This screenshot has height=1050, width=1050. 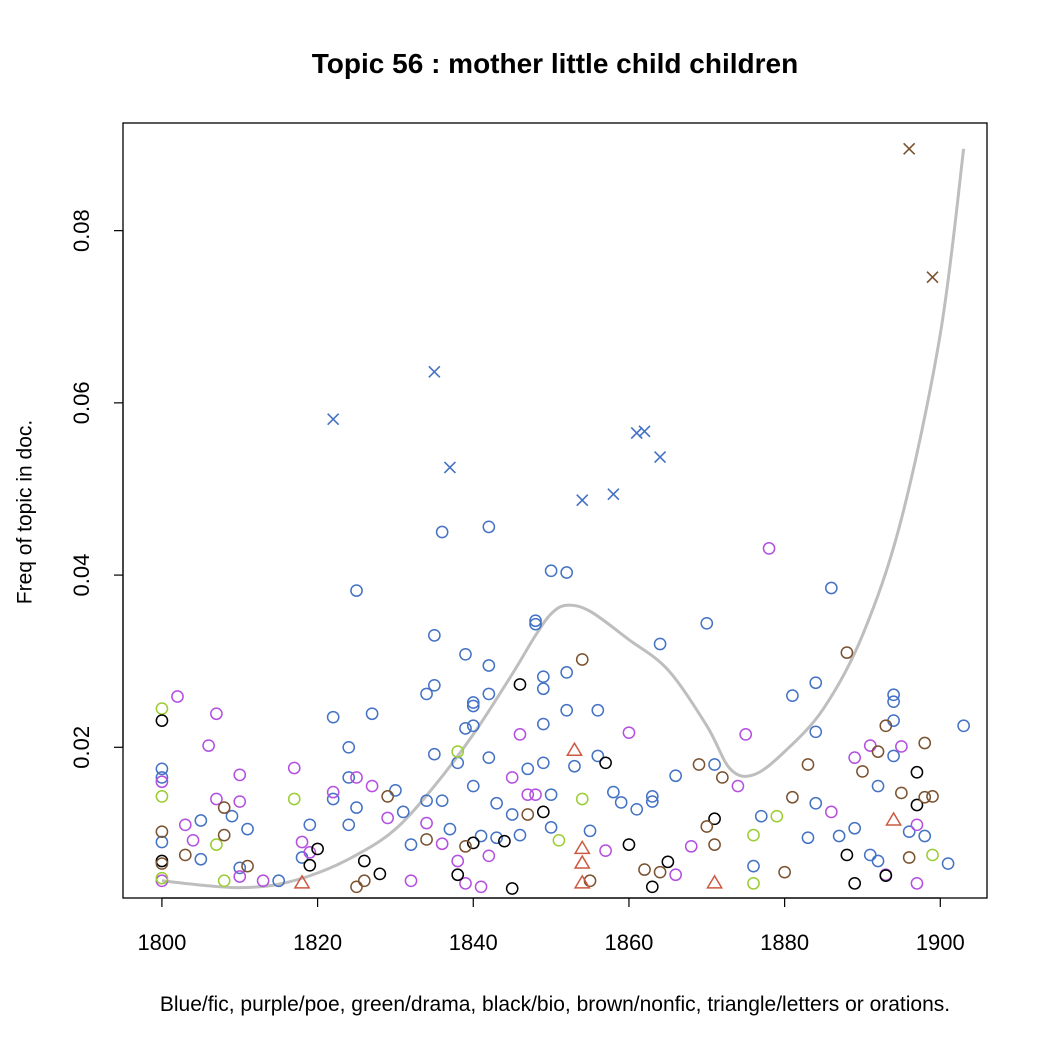 What do you see at coordinates (81, 230) in the screenshot?
I see `y-tick-label: 0.08` at bounding box center [81, 230].